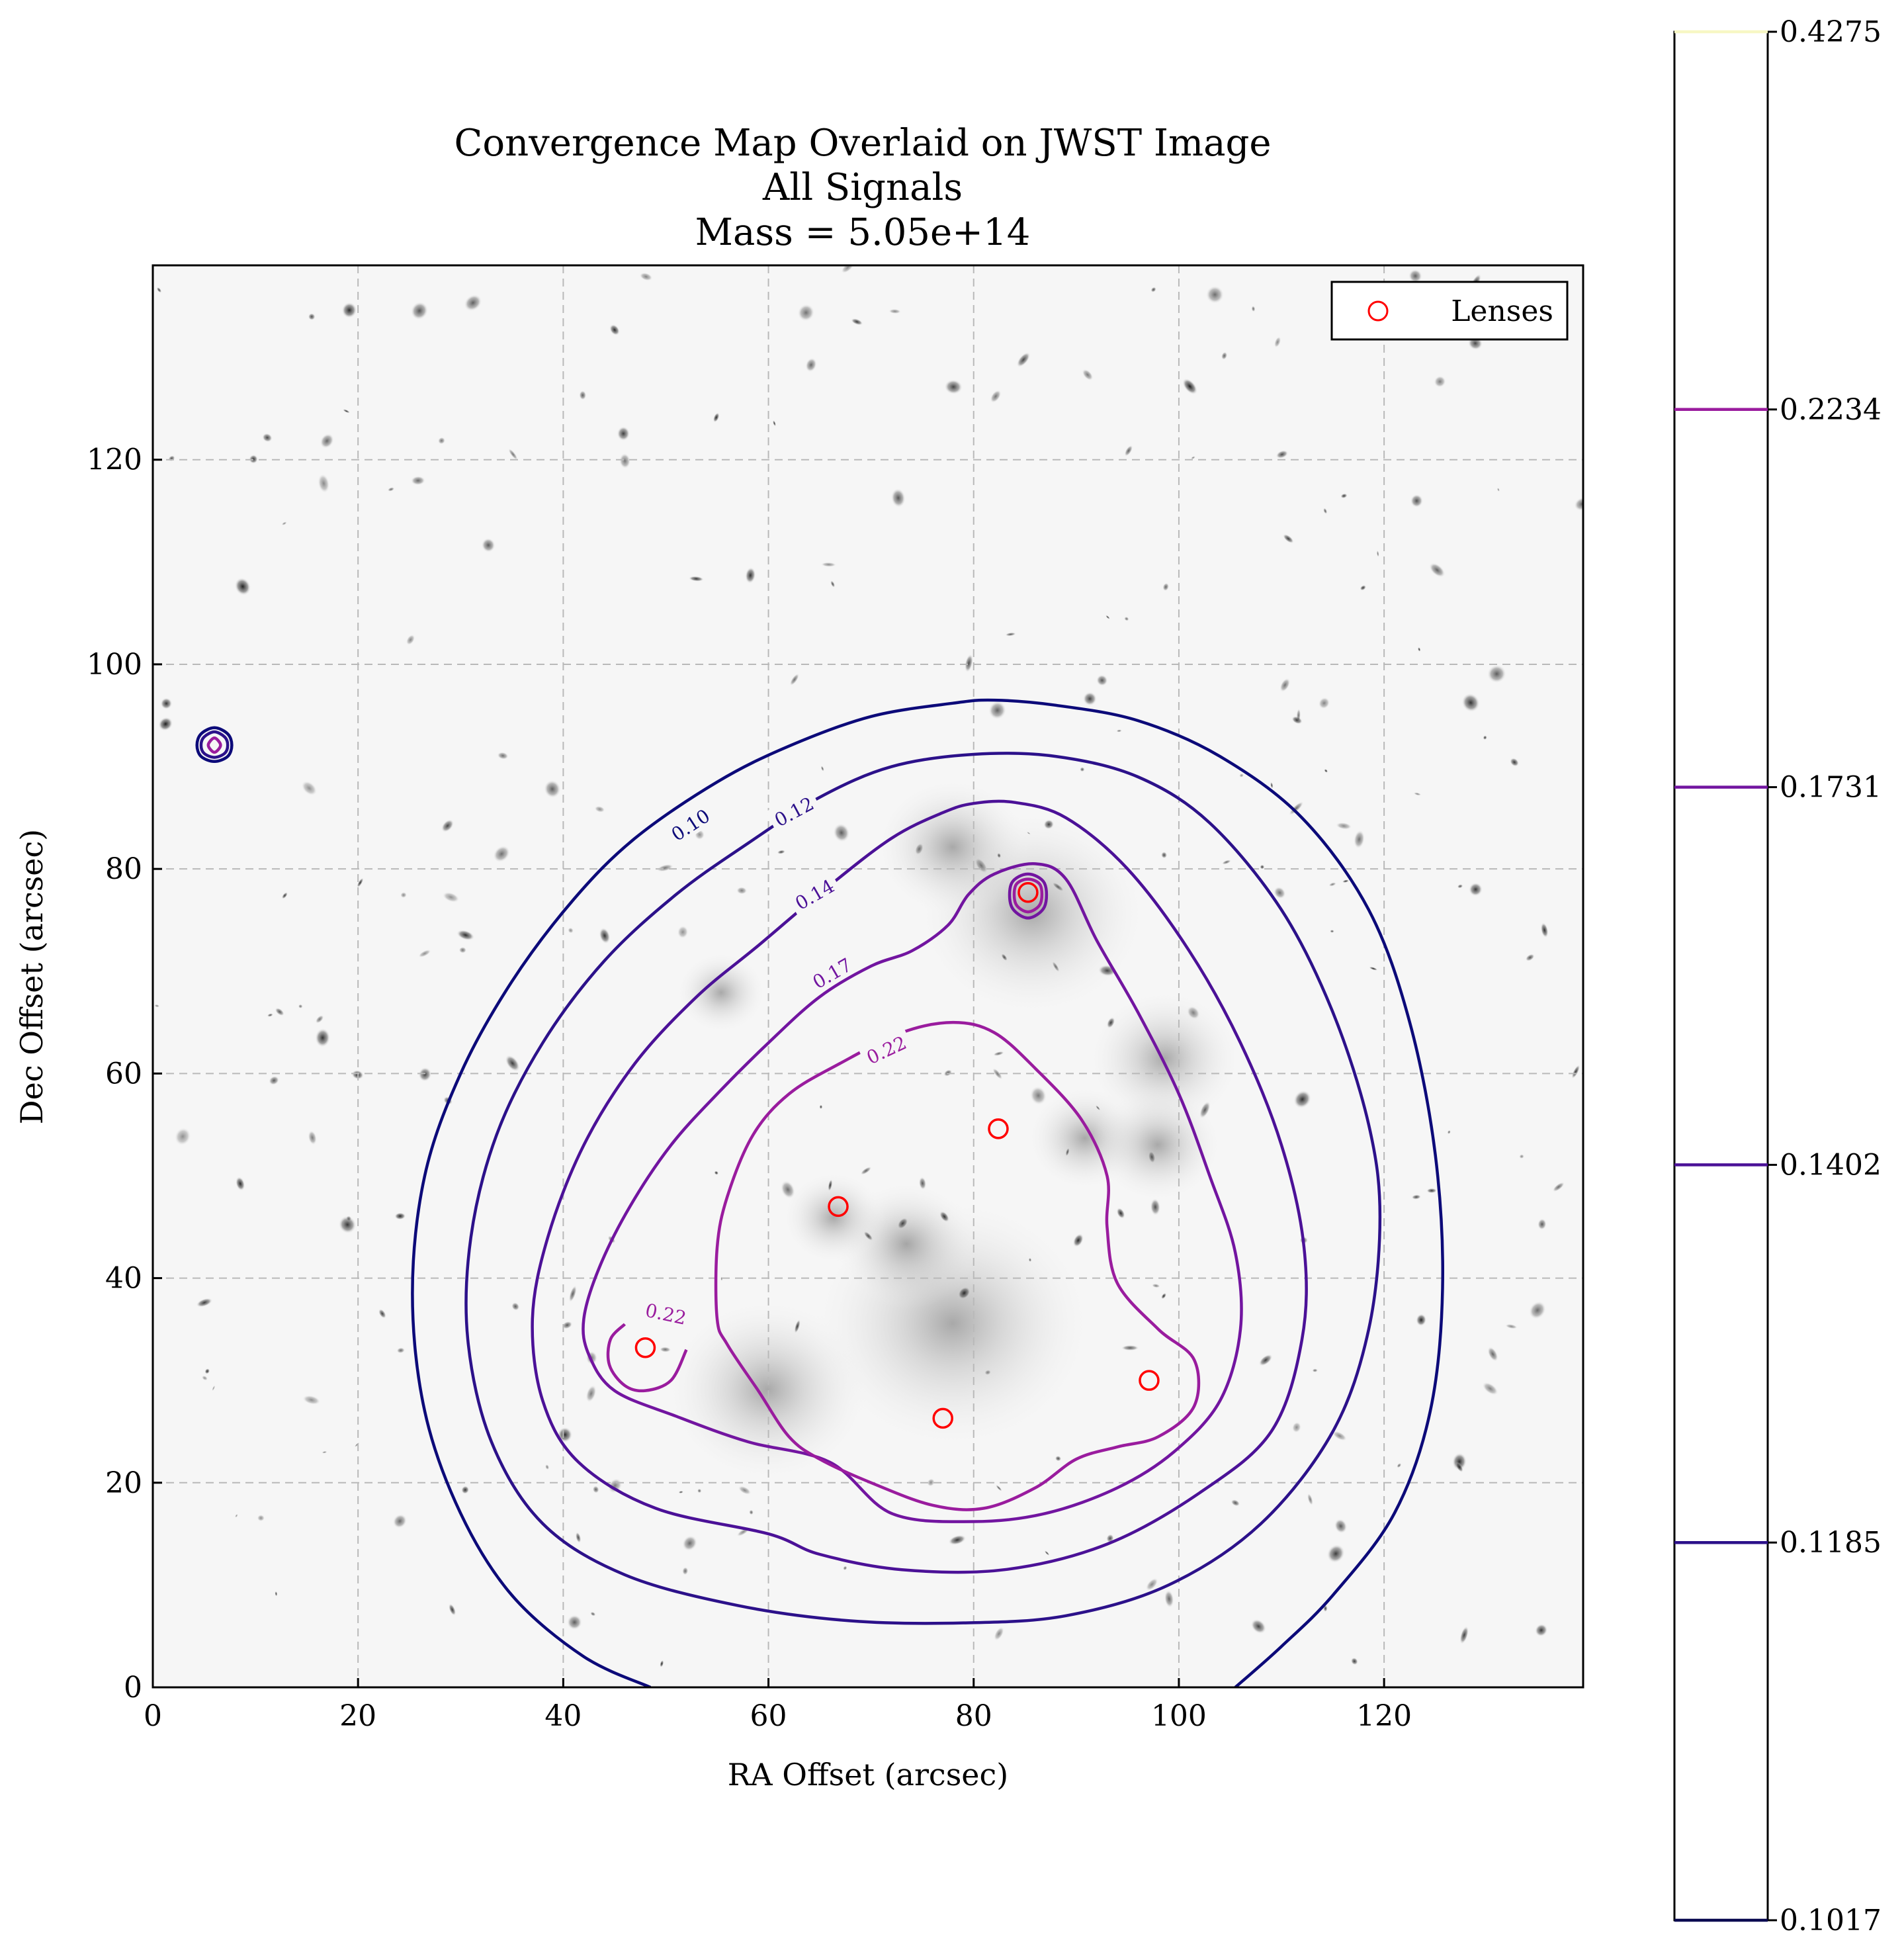  Describe the element at coordinates (563, 1716) in the screenshot. I see `x-tick-label-2: 40` at that location.